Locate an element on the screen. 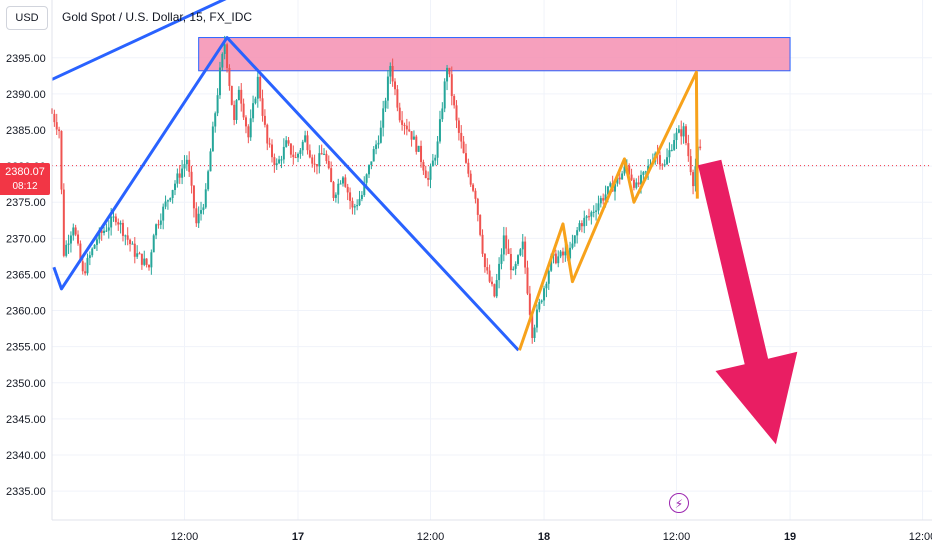 The height and width of the screenshot is (550, 932). lightning-icon: ⚡ is located at coordinates (679, 503).